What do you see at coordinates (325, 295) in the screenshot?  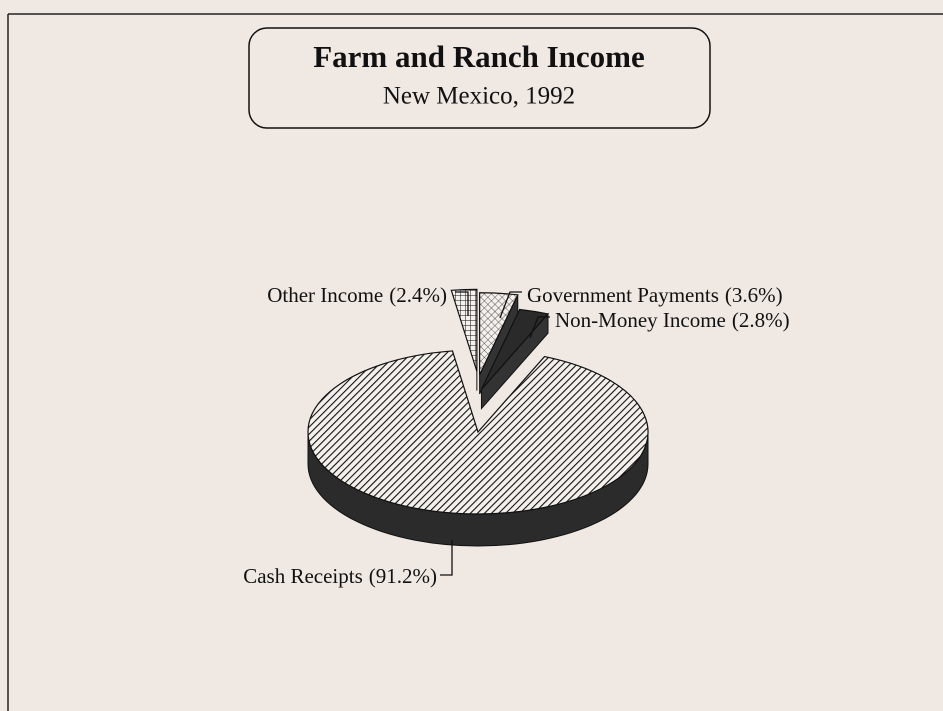 I see `category-label: Other Income` at bounding box center [325, 295].